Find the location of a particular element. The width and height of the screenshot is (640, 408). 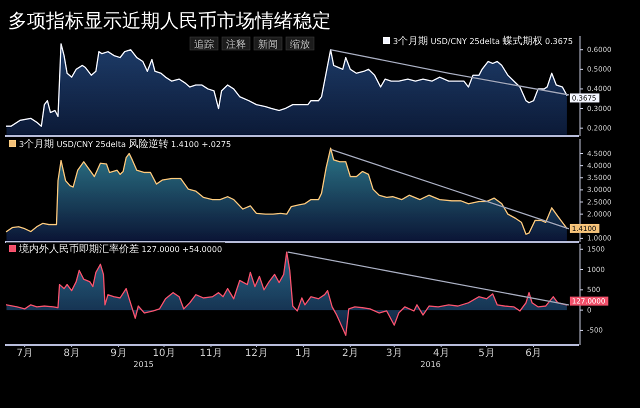

chart-title: 多项指标显示近期人民币市场情绪稳定 is located at coordinates (169, 21).